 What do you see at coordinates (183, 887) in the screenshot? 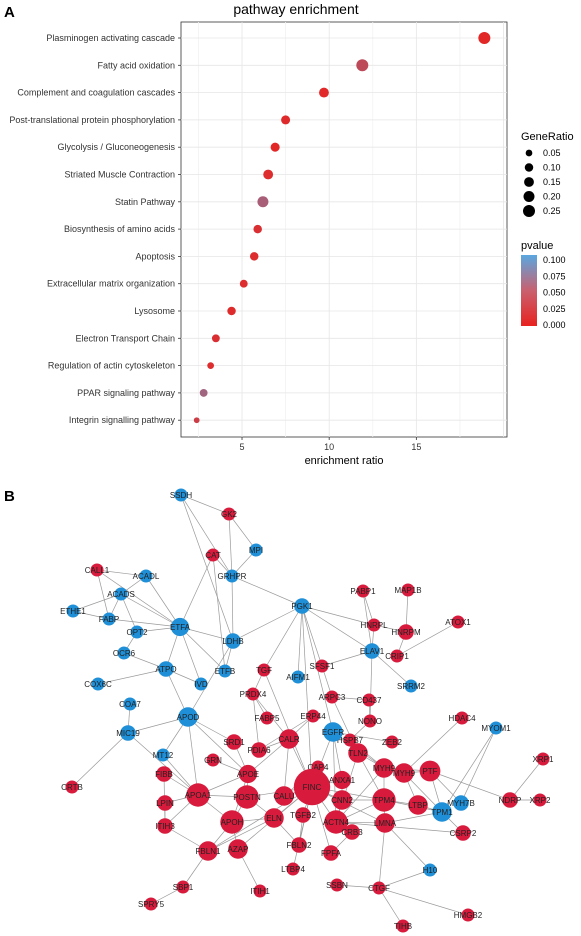
I see `node-label: SBP1` at bounding box center [183, 887].